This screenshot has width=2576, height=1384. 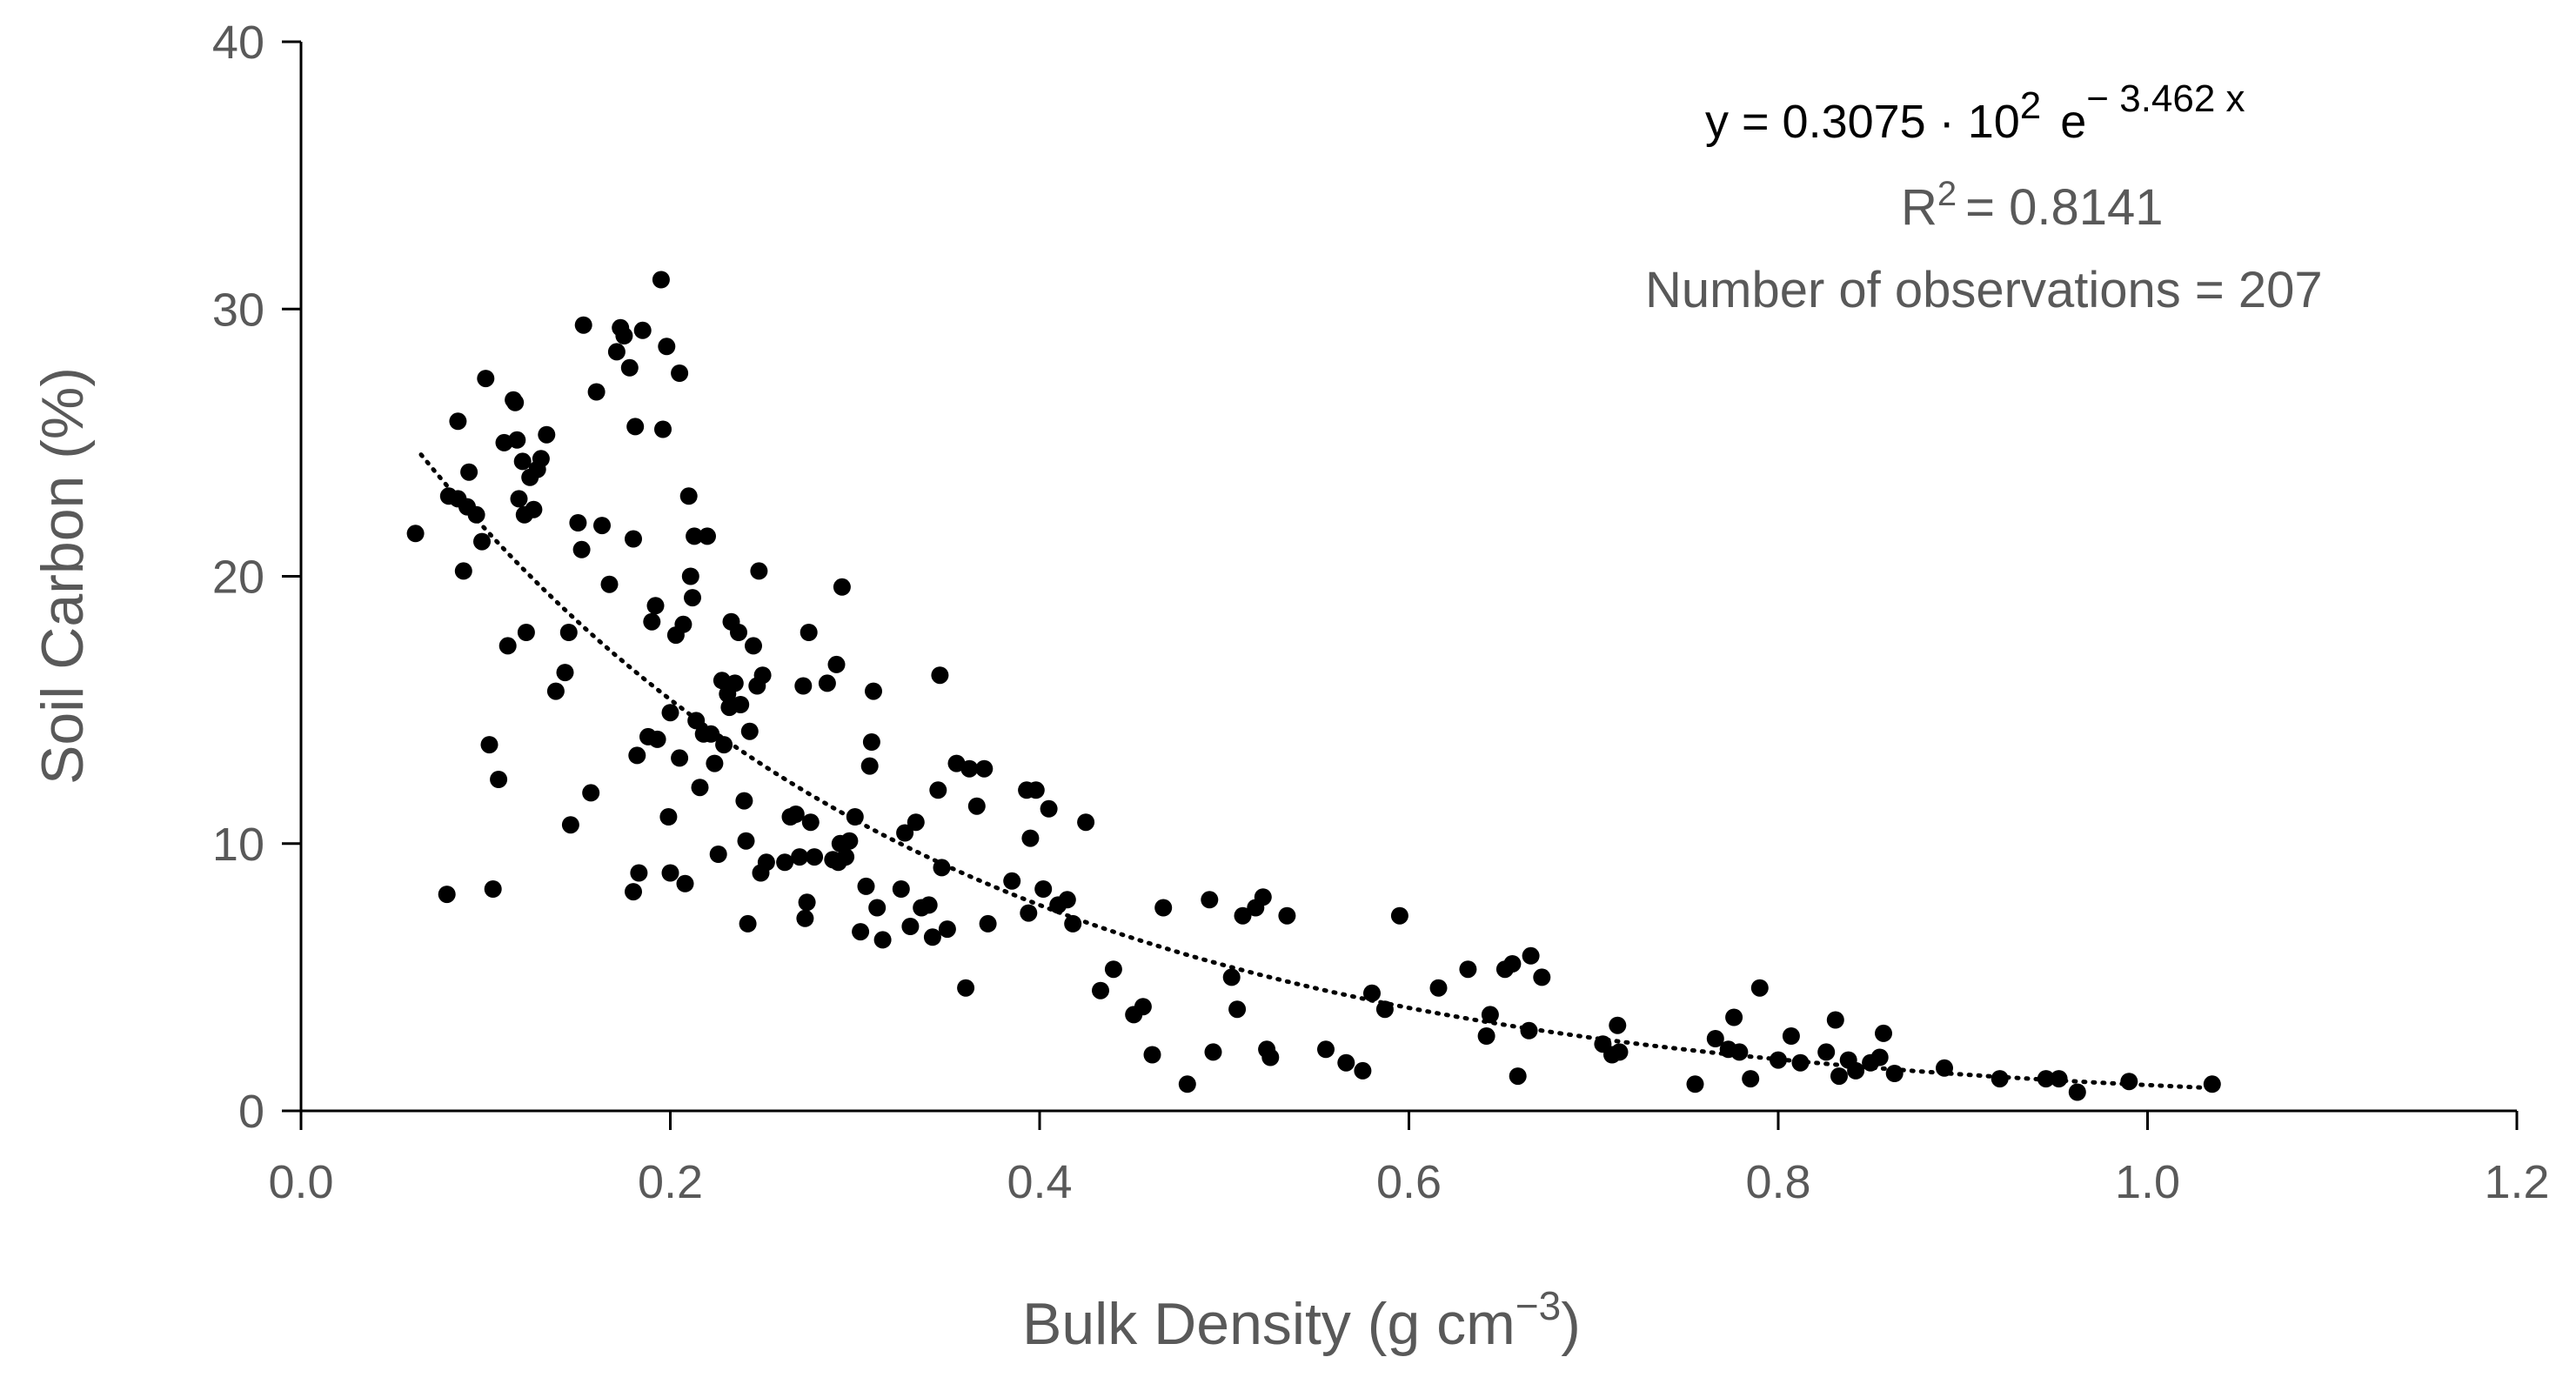 What do you see at coordinates (1538, 1305) in the screenshot?
I see `x-axis-title-exponent: −3` at bounding box center [1538, 1305].